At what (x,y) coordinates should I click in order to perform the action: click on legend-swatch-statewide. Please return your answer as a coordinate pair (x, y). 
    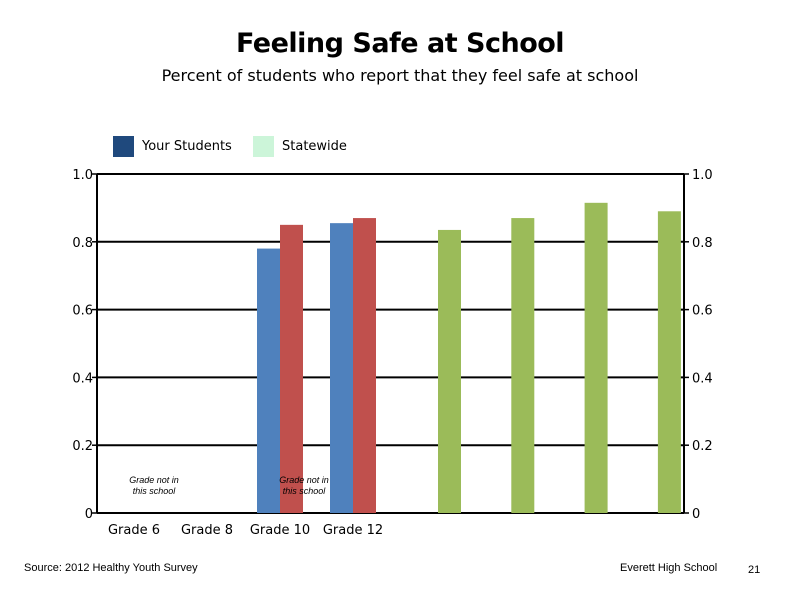
    Looking at the image, I should click on (263, 146).